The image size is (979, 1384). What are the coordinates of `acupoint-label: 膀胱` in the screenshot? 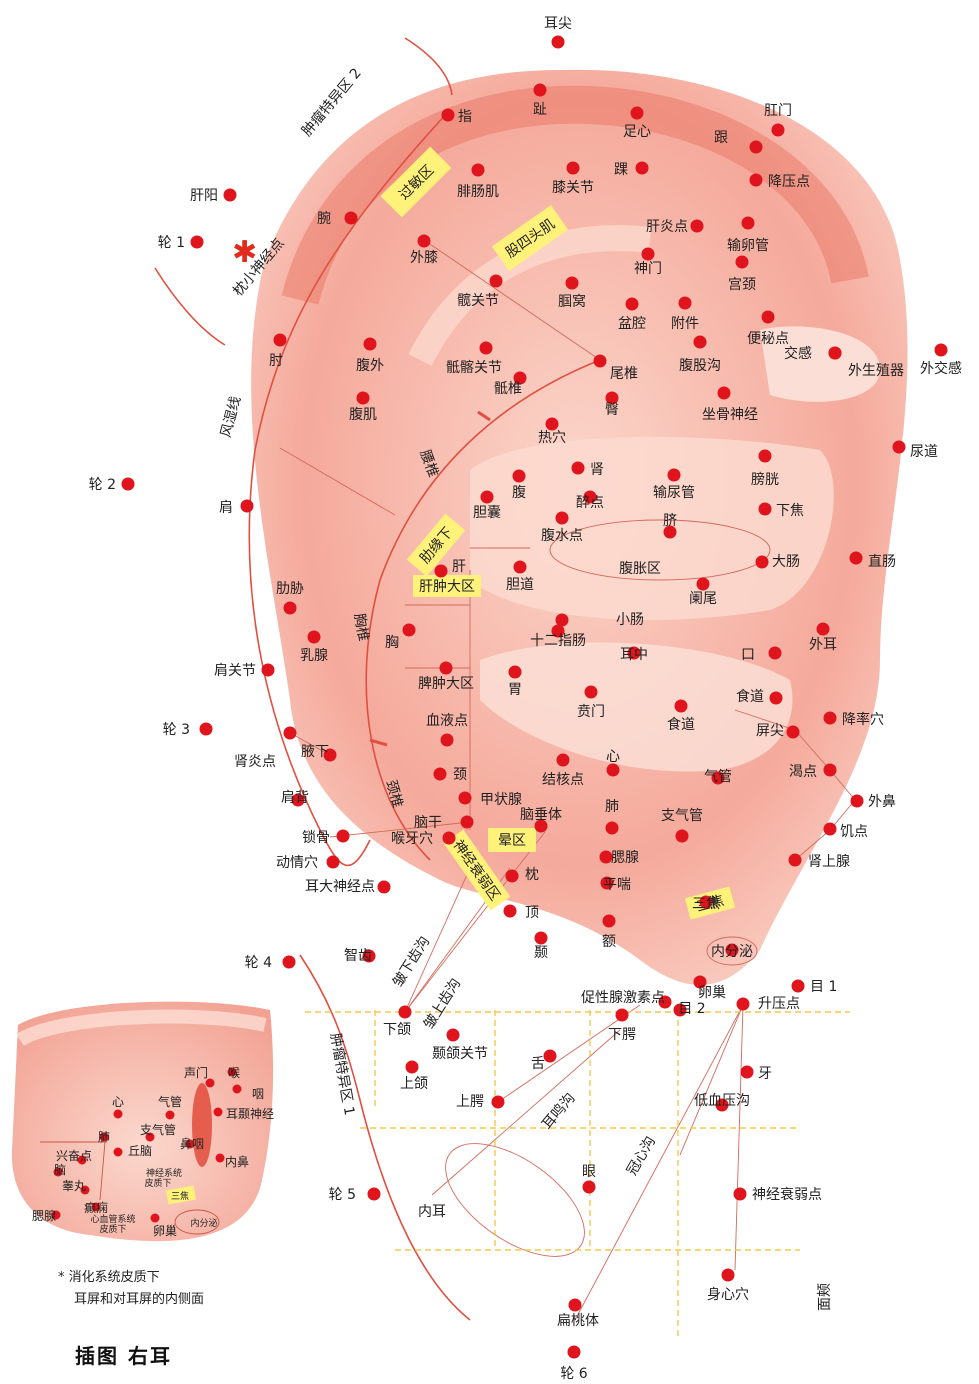 It's located at (765, 479).